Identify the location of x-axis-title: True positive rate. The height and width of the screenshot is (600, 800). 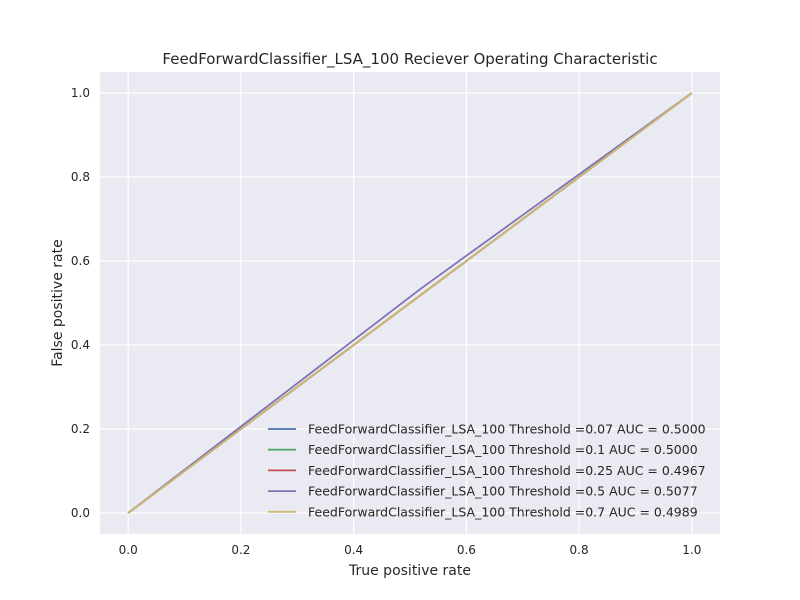
(409, 571).